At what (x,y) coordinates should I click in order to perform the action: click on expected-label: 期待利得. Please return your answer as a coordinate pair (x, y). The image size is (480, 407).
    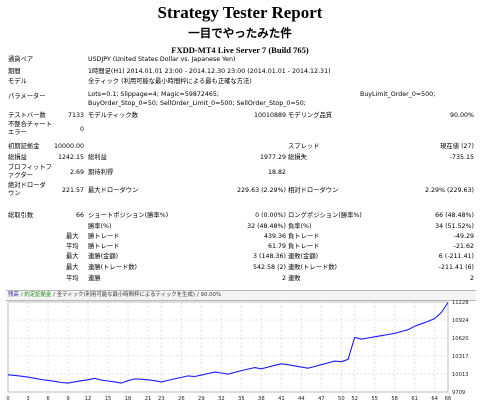
    Looking at the image, I should click on (101, 172).